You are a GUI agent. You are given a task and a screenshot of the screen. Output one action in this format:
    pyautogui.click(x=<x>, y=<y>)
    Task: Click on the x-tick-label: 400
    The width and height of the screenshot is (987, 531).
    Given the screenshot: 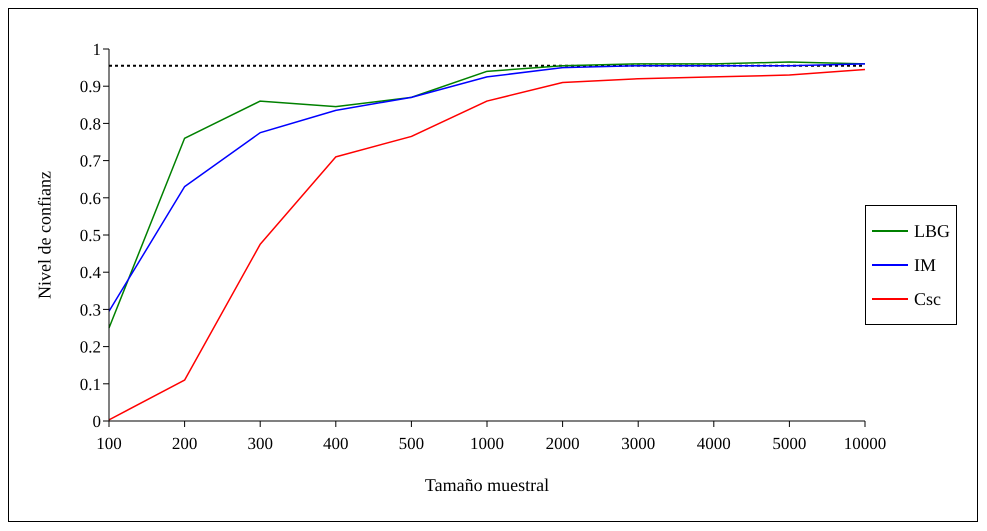 What is the action you would take?
    pyautogui.click(x=336, y=444)
    